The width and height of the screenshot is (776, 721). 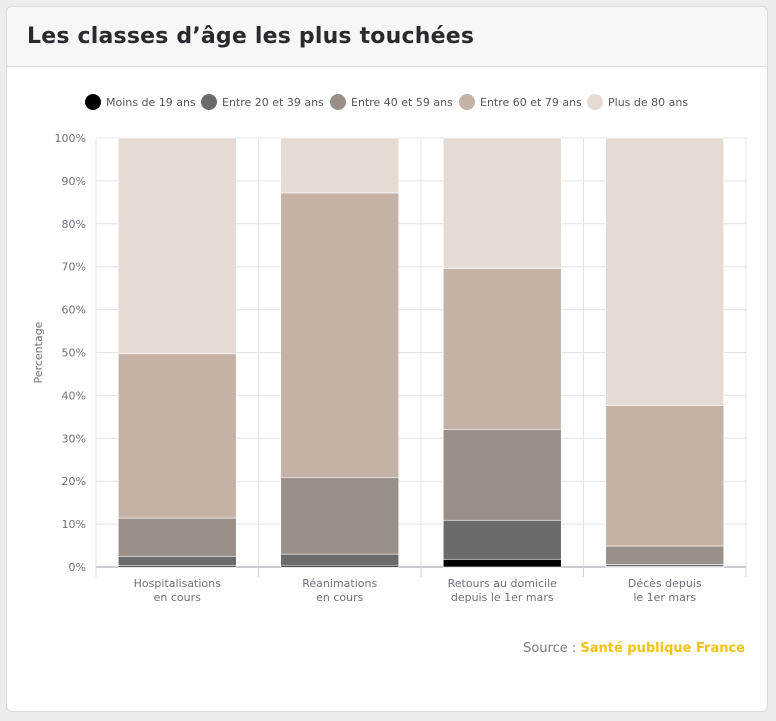 I want to click on y-tick-label: 80%, so click(x=74, y=224).